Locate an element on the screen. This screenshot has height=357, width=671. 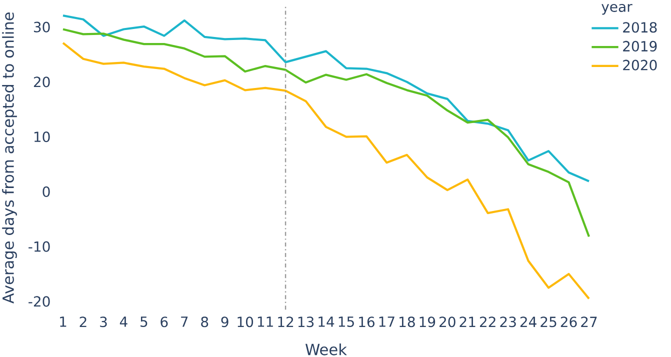
y-tick-label: 30 is located at coordinates (42, 27).